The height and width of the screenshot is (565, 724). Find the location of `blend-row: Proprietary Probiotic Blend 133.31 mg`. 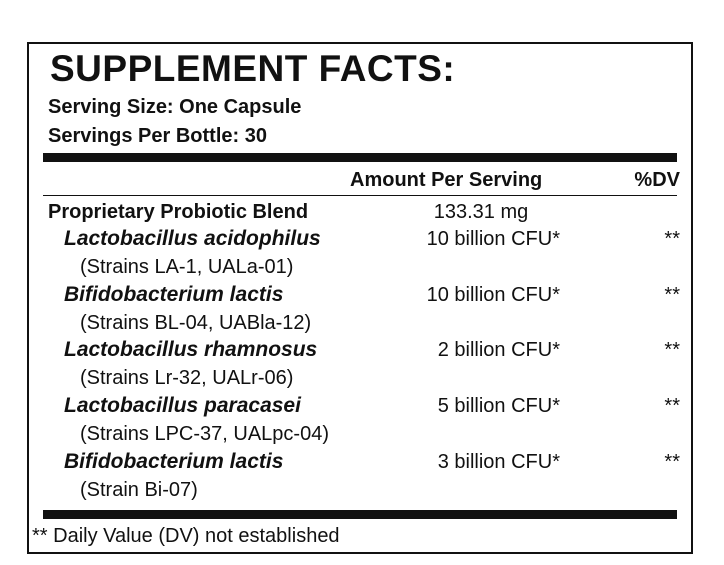

blend-row: Proprietary Probiotic Blend 133.31 mg is located at coordinates (362, 212).